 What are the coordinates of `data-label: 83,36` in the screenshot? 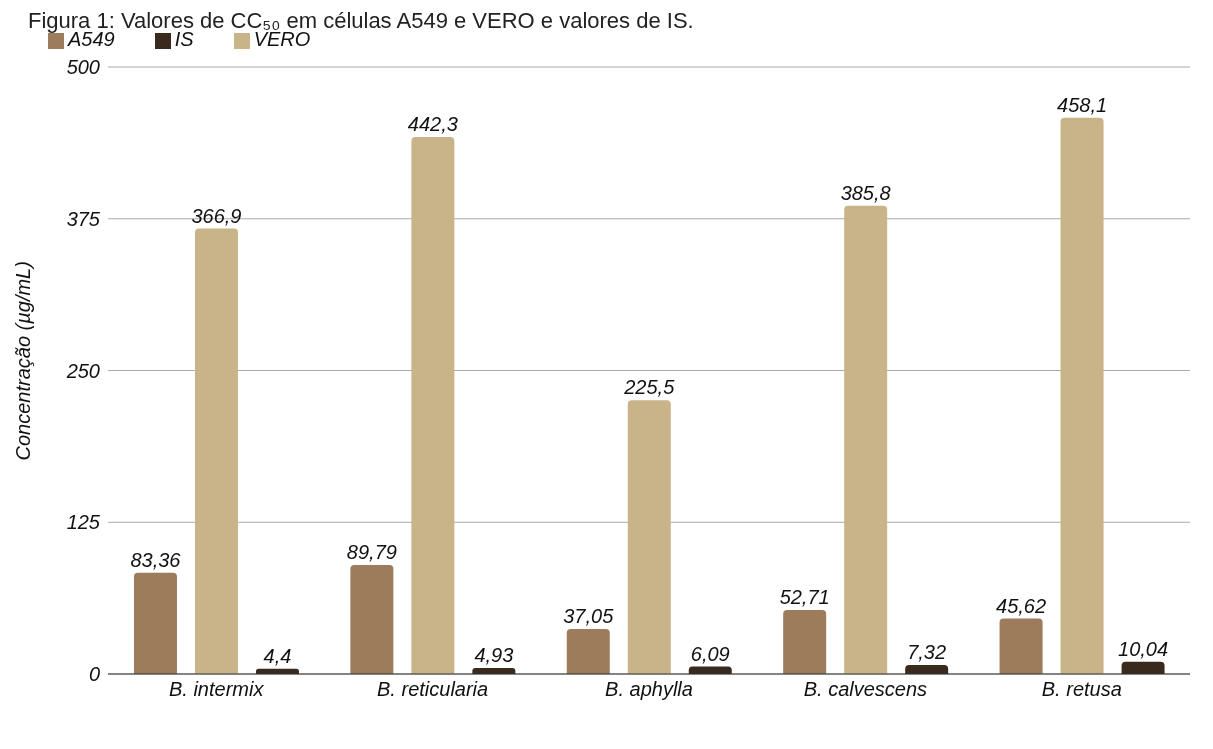 It's located at (156, 559).